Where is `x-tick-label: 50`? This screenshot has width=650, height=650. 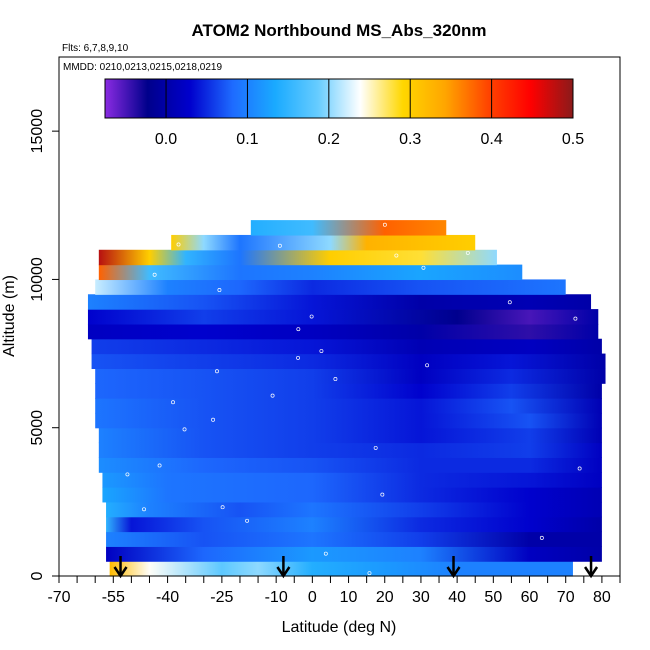 x-tick-label: 50 is located at coordinates (493, 597).